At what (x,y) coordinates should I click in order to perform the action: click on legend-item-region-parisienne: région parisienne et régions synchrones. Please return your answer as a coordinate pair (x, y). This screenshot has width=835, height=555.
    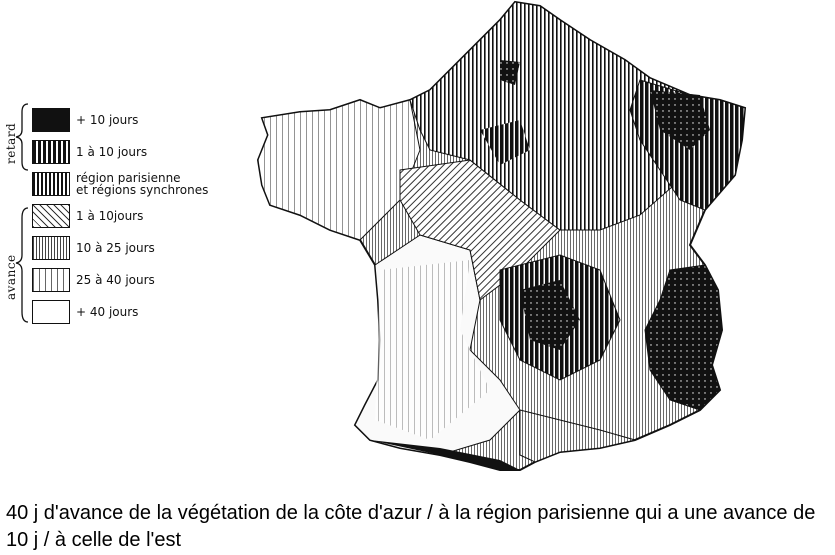
    Looking at the image, I should click on (120, 184).